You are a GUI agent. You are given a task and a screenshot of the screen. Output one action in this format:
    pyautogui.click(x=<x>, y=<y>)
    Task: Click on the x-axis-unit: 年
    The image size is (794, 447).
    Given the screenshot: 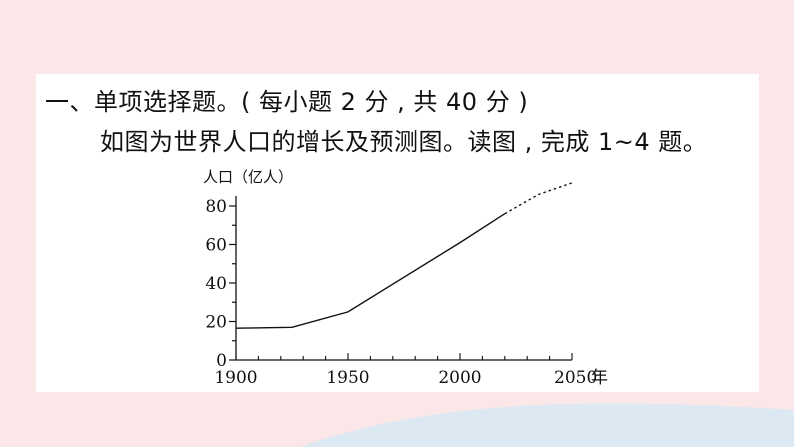 What is the action you would take?
    pyautogui.click(x=599, y=378)
    